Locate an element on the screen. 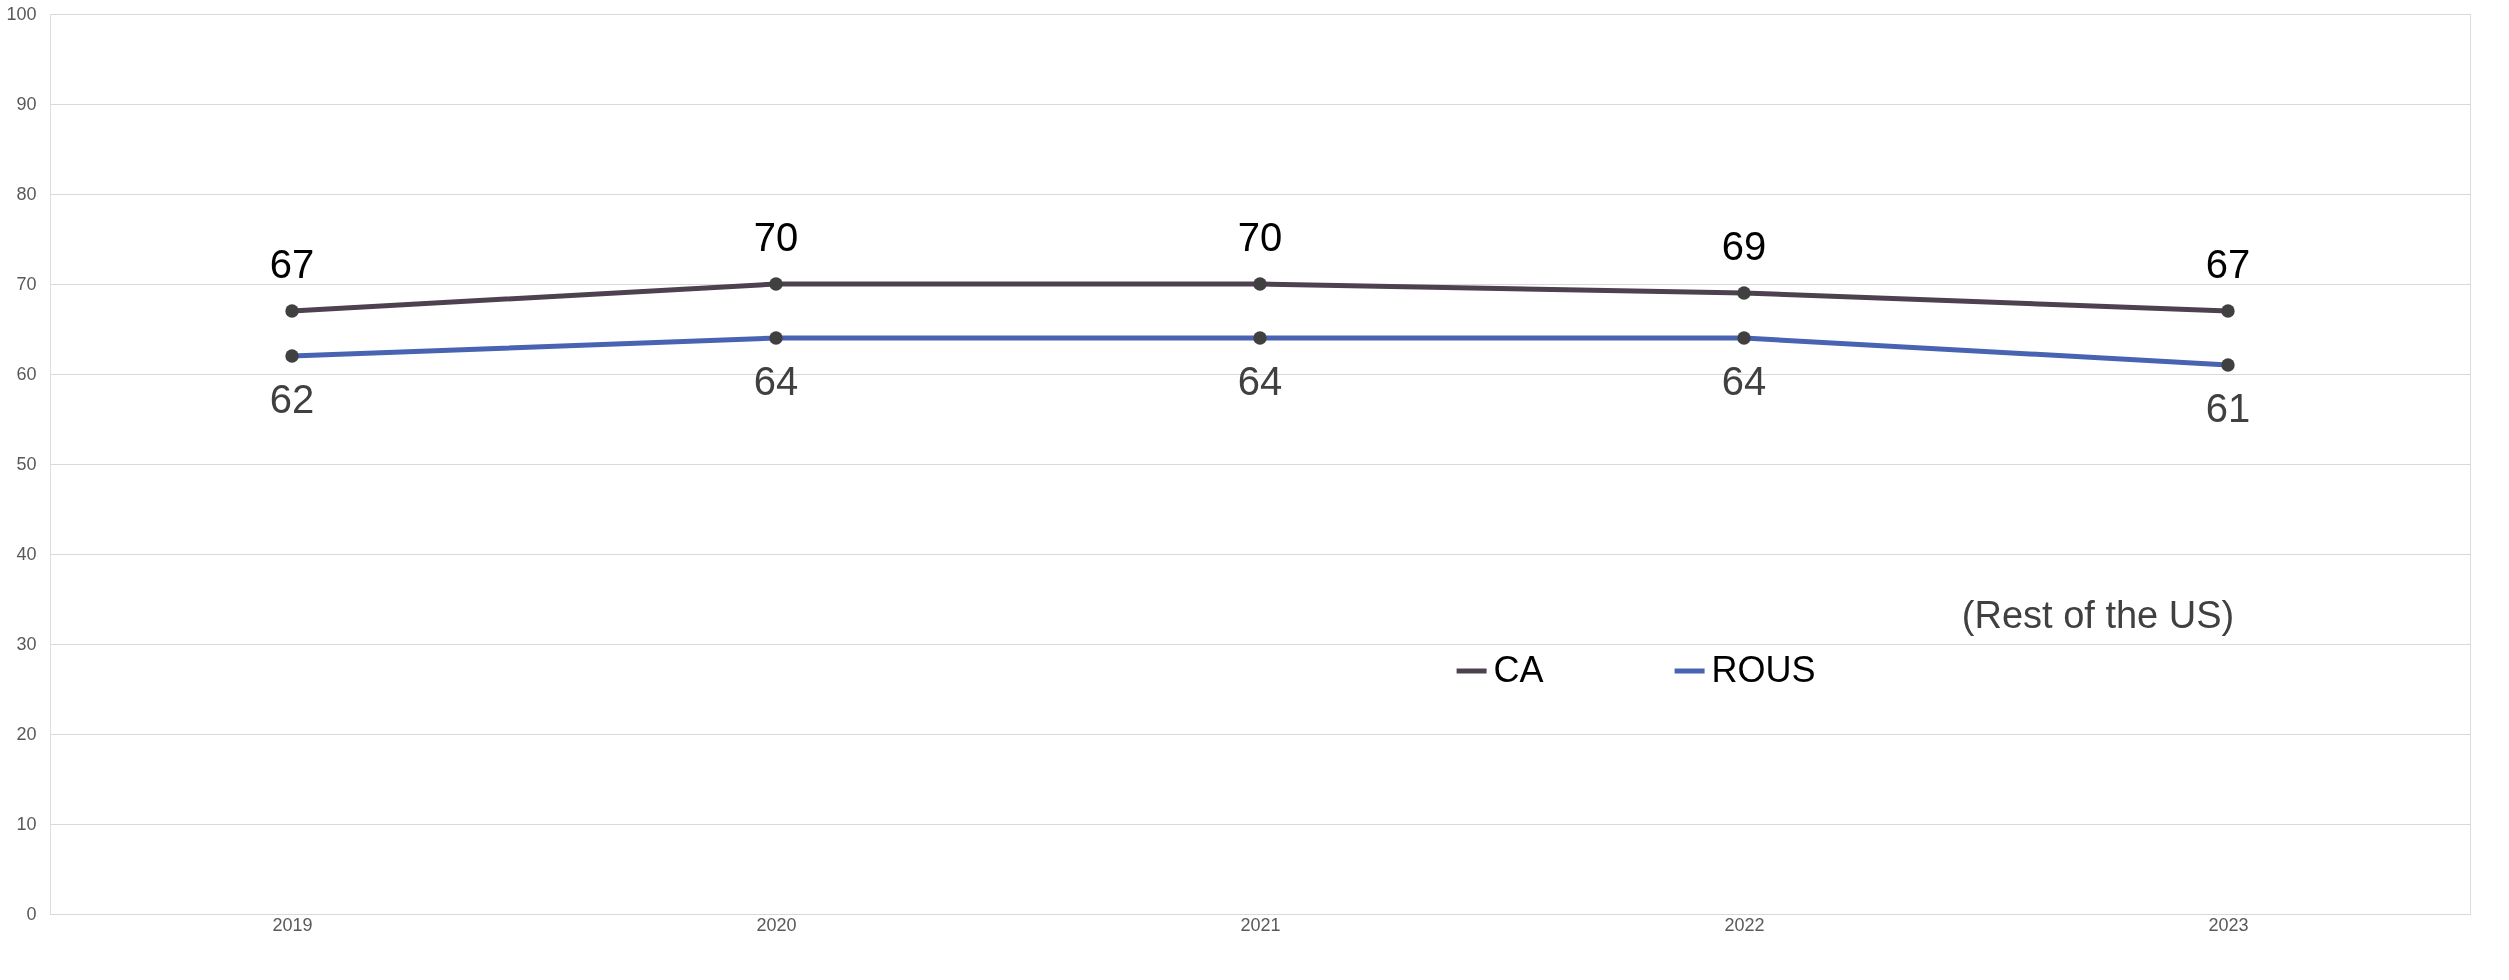 This screenshot has width=2509, height=980. x-tick-label: 2021 is located at coordinates (1260, 924).